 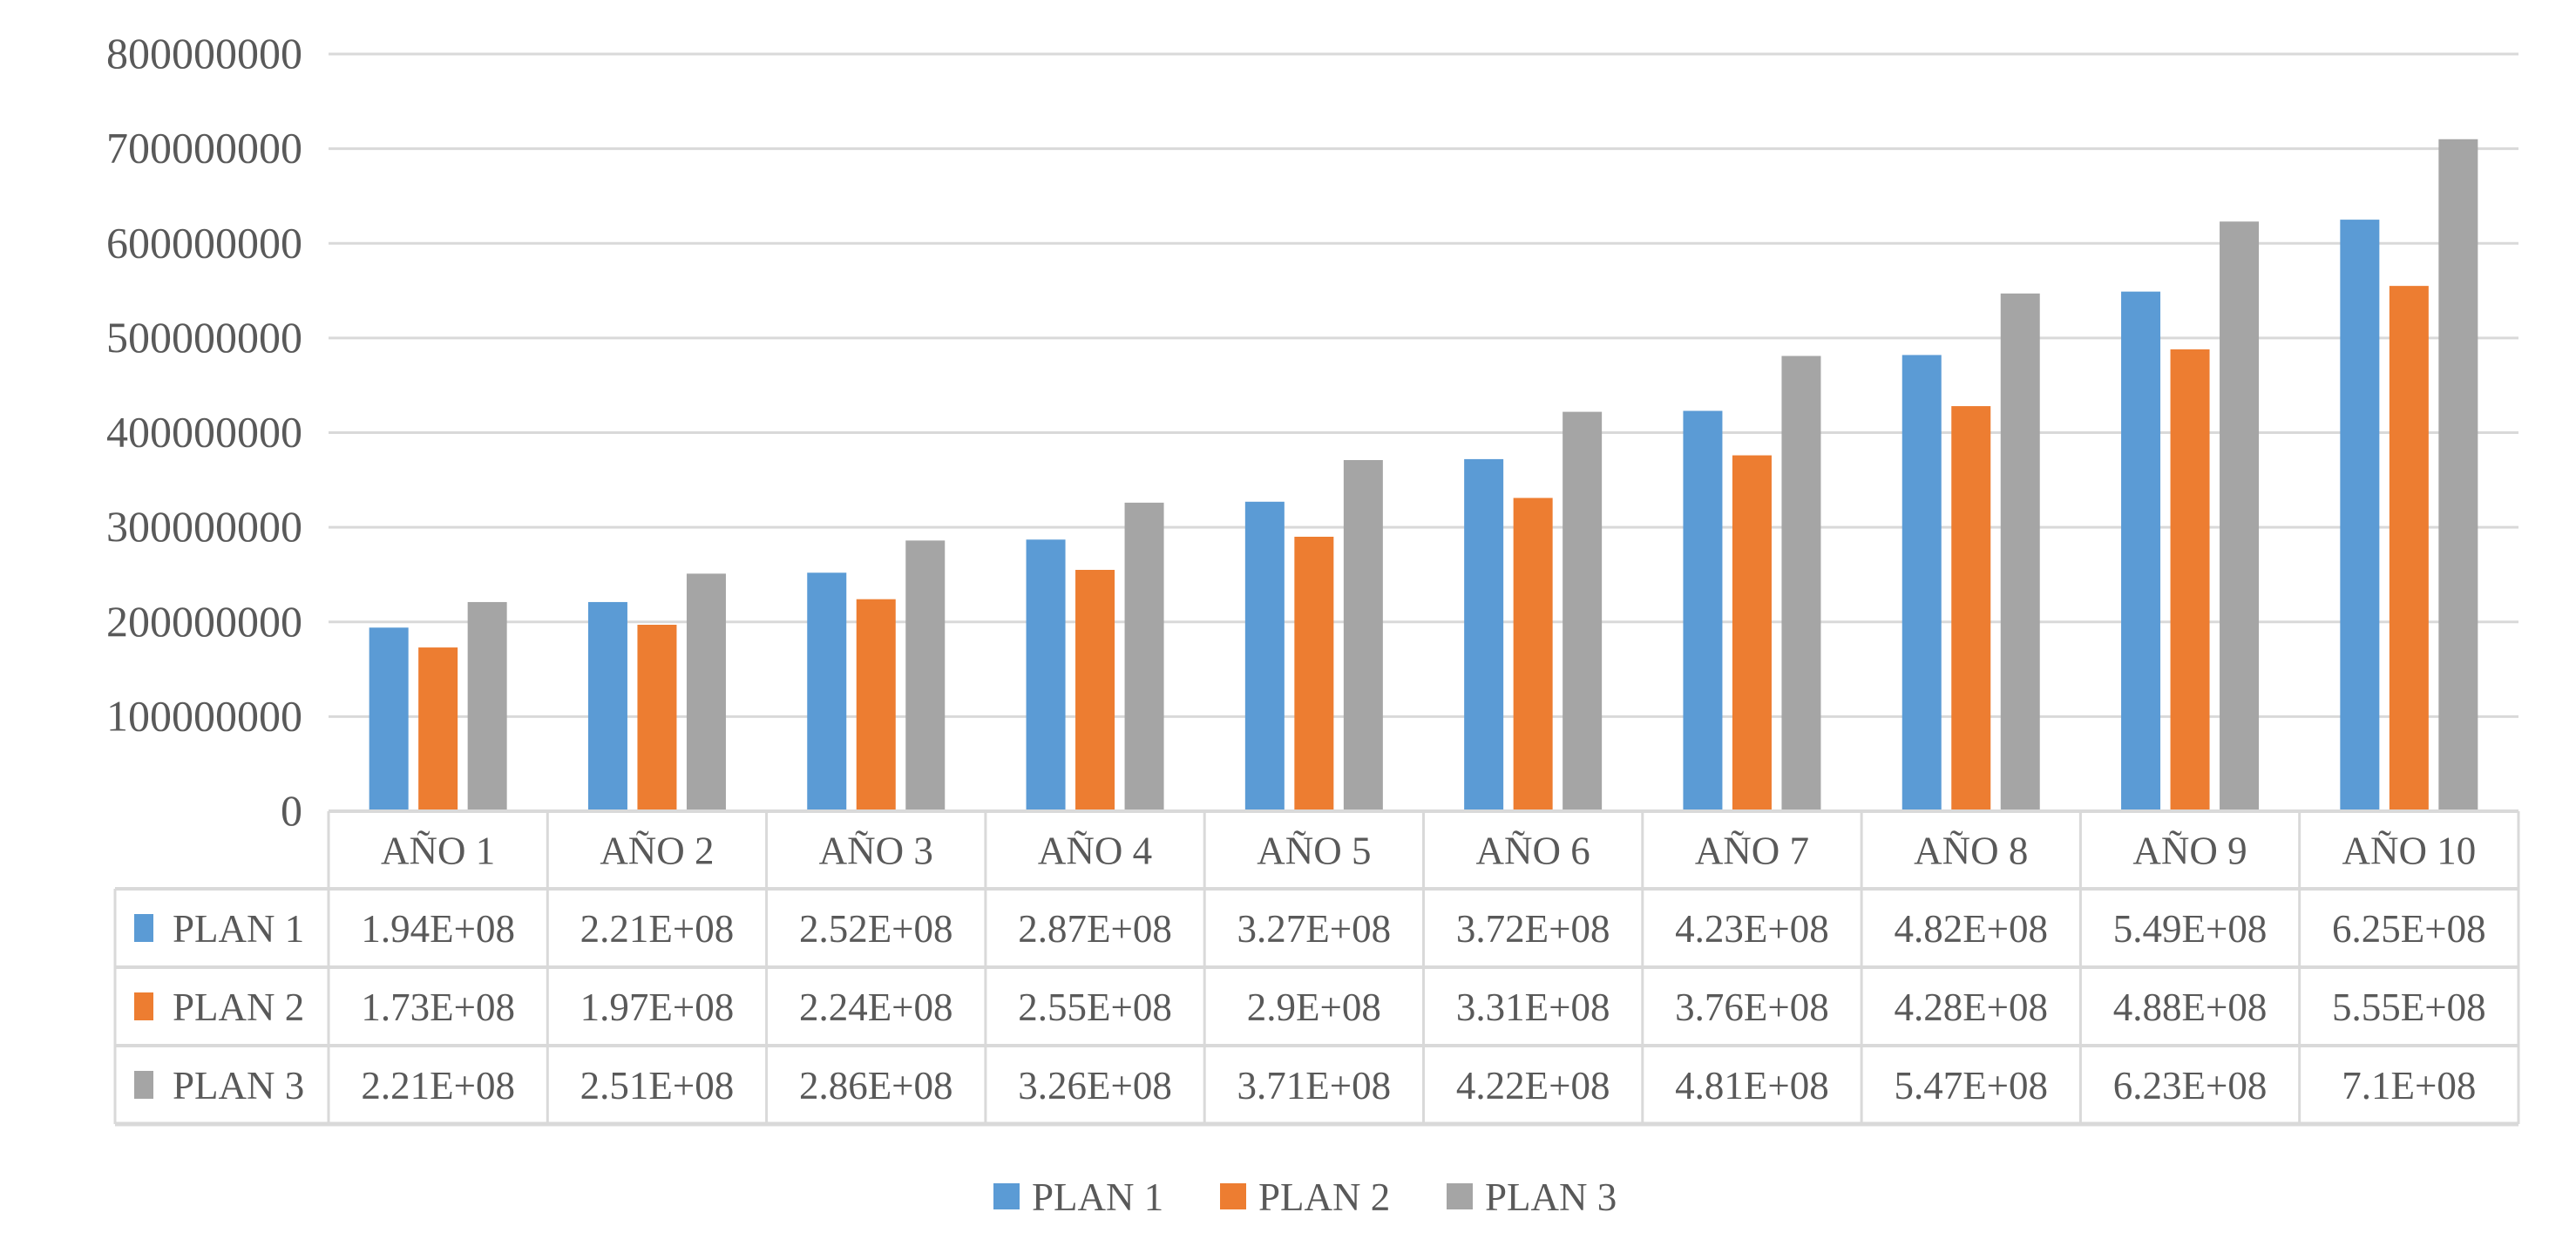 What do you see at coordinates (1971, 929) in the screenshot?
I see `table-cell-value: 4.82E+08` at bounding box center [1971, 929].